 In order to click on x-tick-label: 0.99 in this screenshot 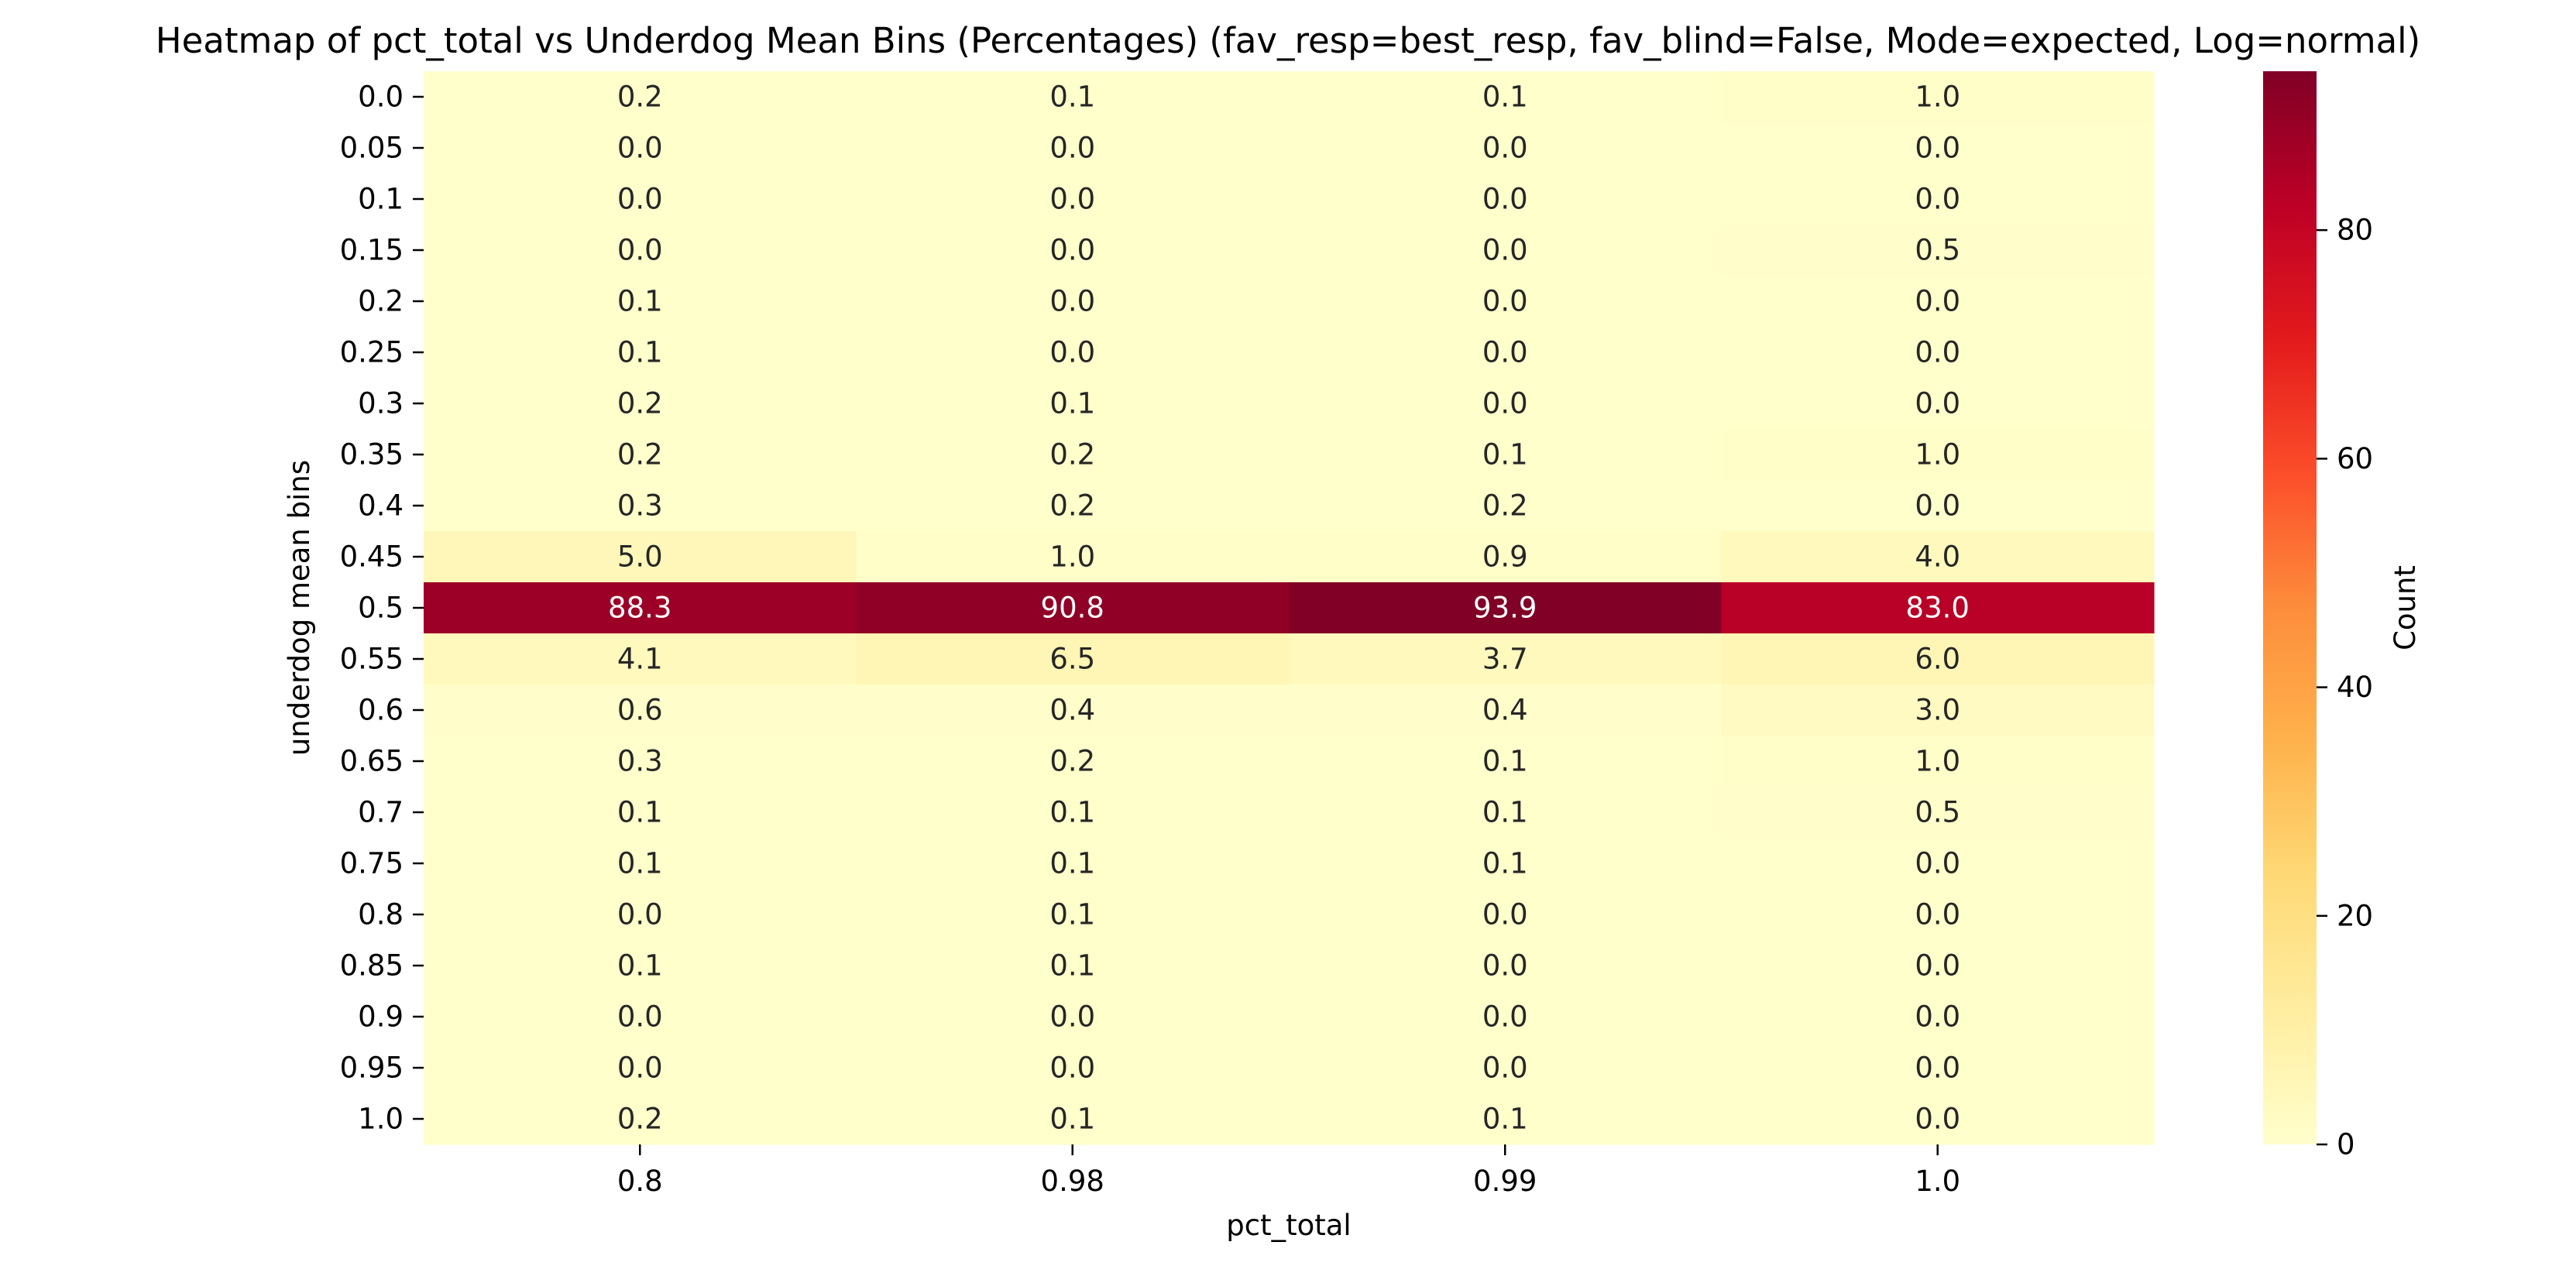, I will do `click(1505, 1182)`.